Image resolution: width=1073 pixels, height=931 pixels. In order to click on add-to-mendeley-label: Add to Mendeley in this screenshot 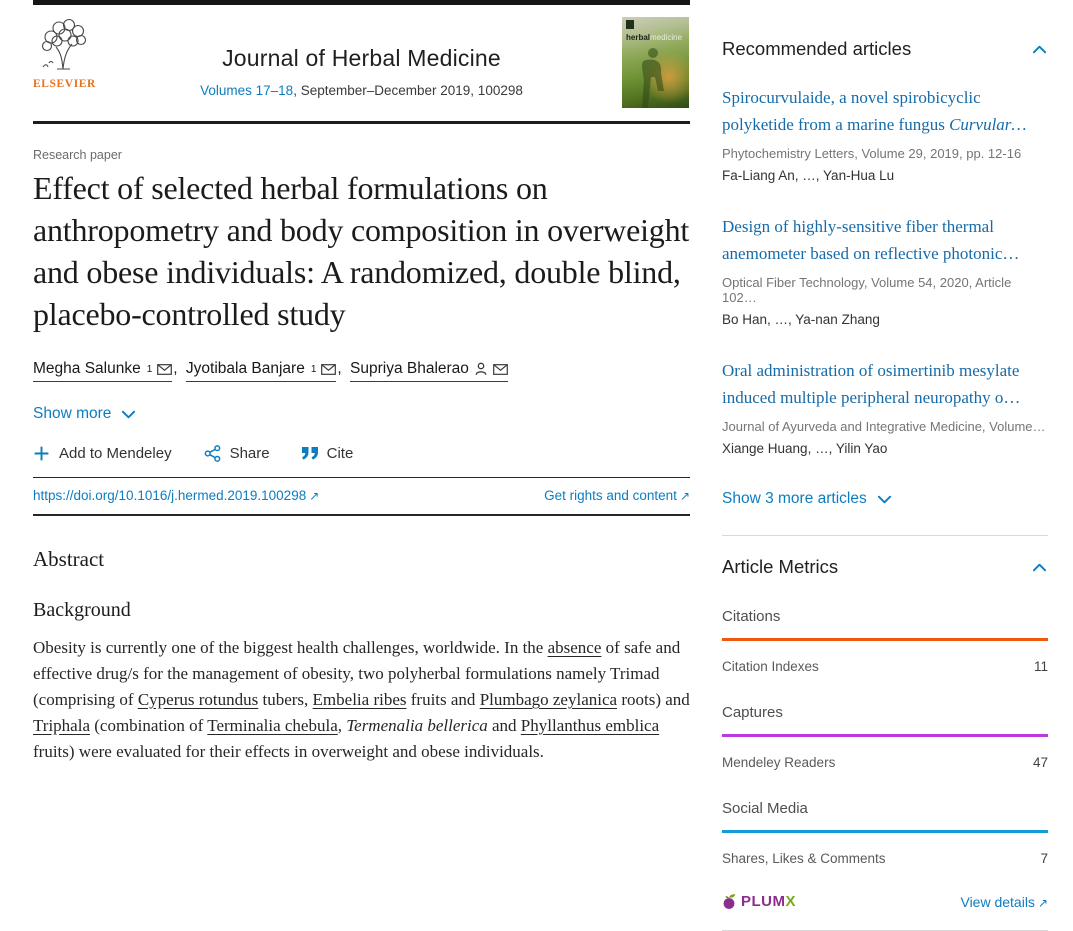, I will do `click(115, 453)`.